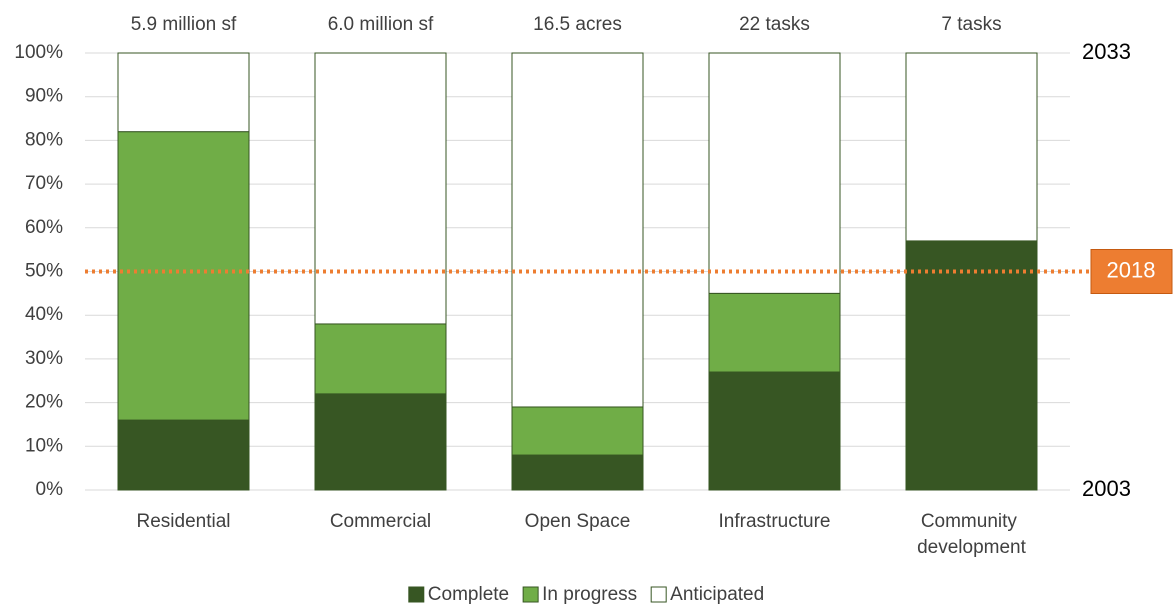 Image resolution: width=1173 pixels, height=607 pixels. What do you see at coordinates (184, 521) in the screenshot?
I see `x-tick-label: Residential` at bounding box center [184, 521].